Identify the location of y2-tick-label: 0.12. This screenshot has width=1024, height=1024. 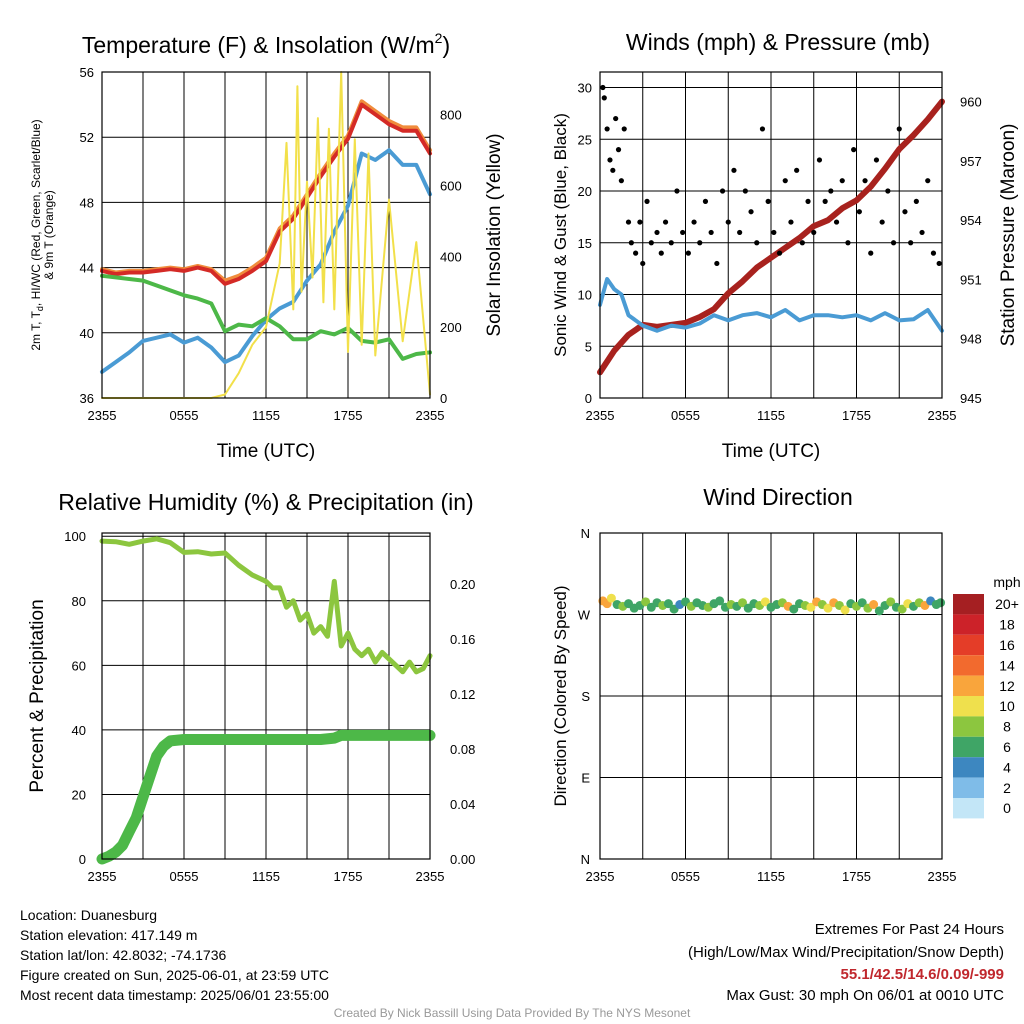
(462, 694).